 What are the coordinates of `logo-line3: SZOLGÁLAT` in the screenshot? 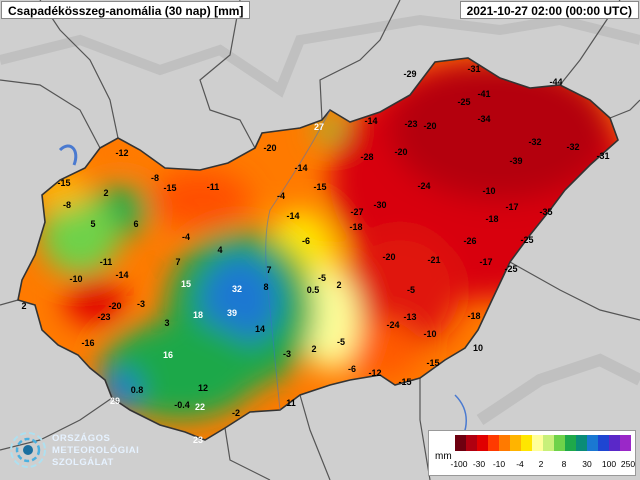 It's located at (83, 462).